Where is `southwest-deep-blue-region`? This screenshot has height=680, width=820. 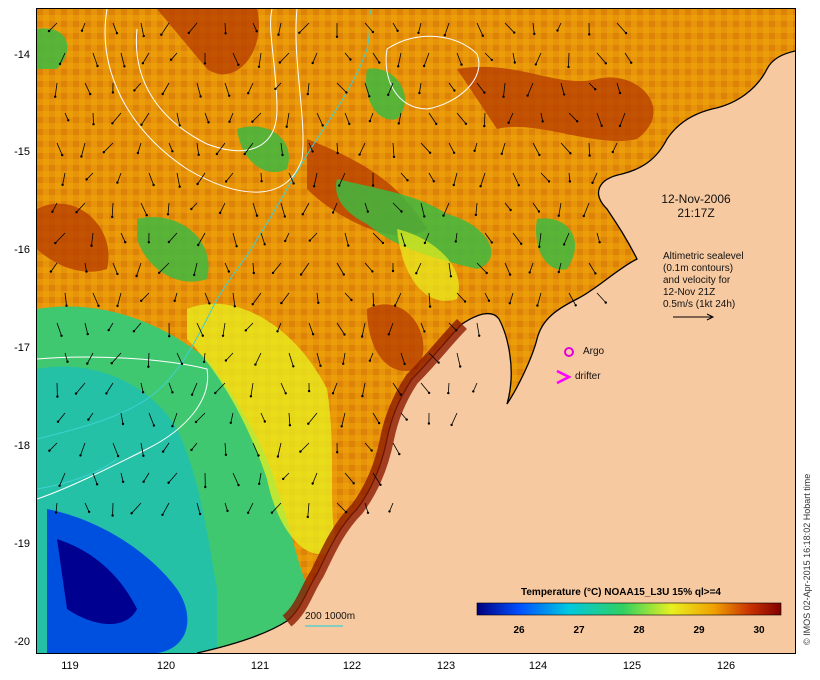 southwest-deep-blue-region is located at coordinates (97, 581).